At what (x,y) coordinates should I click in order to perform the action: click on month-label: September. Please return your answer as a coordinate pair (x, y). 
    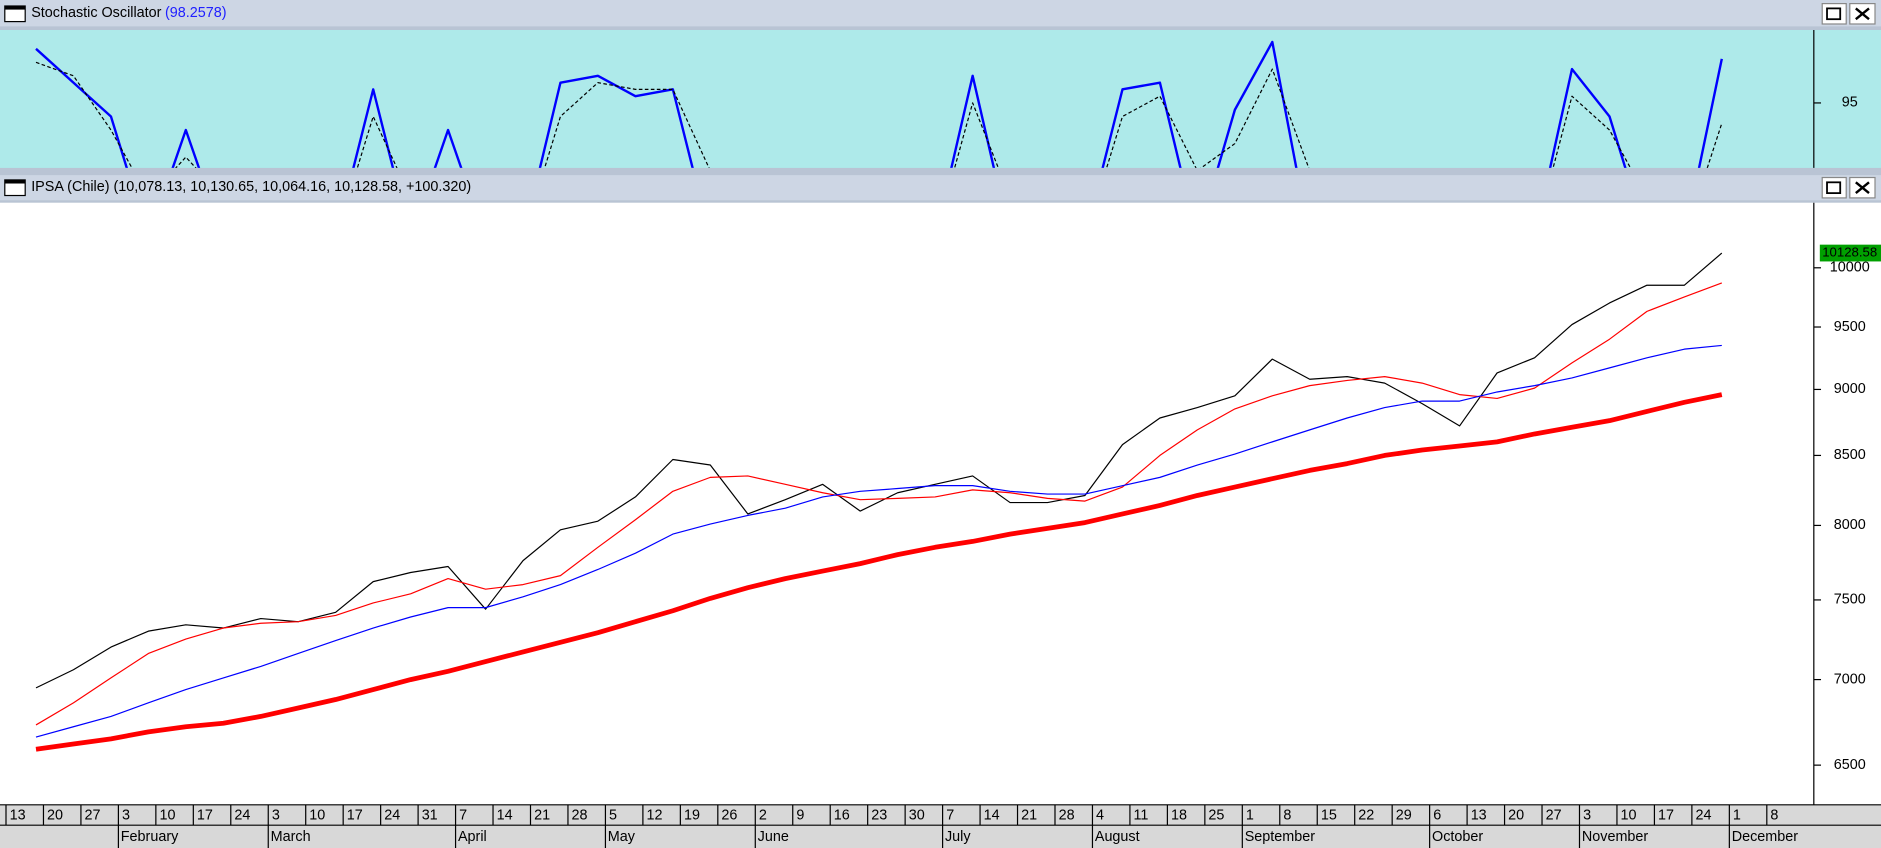
    Looking at the image, I should click on (1280, 837).